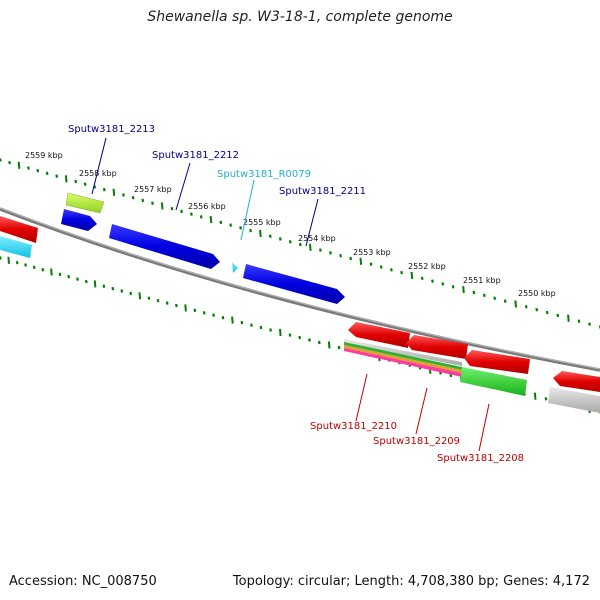 The image size is (600, 600). I want to click on tick-label-2550: 2550 kbp, so click(537, 293).